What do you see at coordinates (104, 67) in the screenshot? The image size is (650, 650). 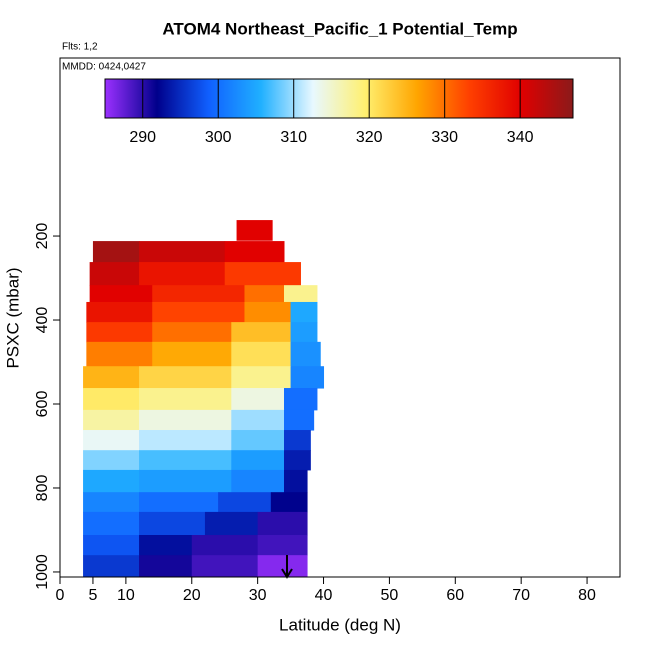 I see `dates-label: MMDD: 0424,0427` at bounding box center [104, 67].